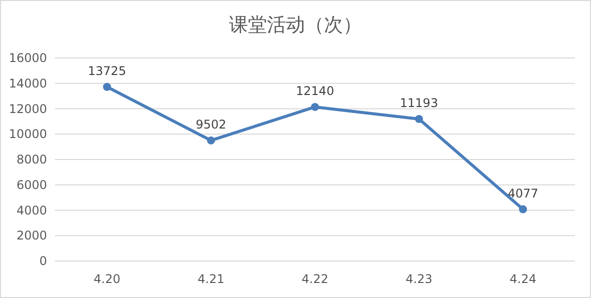 The height and width of the screenshot is (298, 591). What do you see at coordinates (211, 279) in the screenshot?
I see `x-tick-label: 4.21` at bounding box center [211, 279].